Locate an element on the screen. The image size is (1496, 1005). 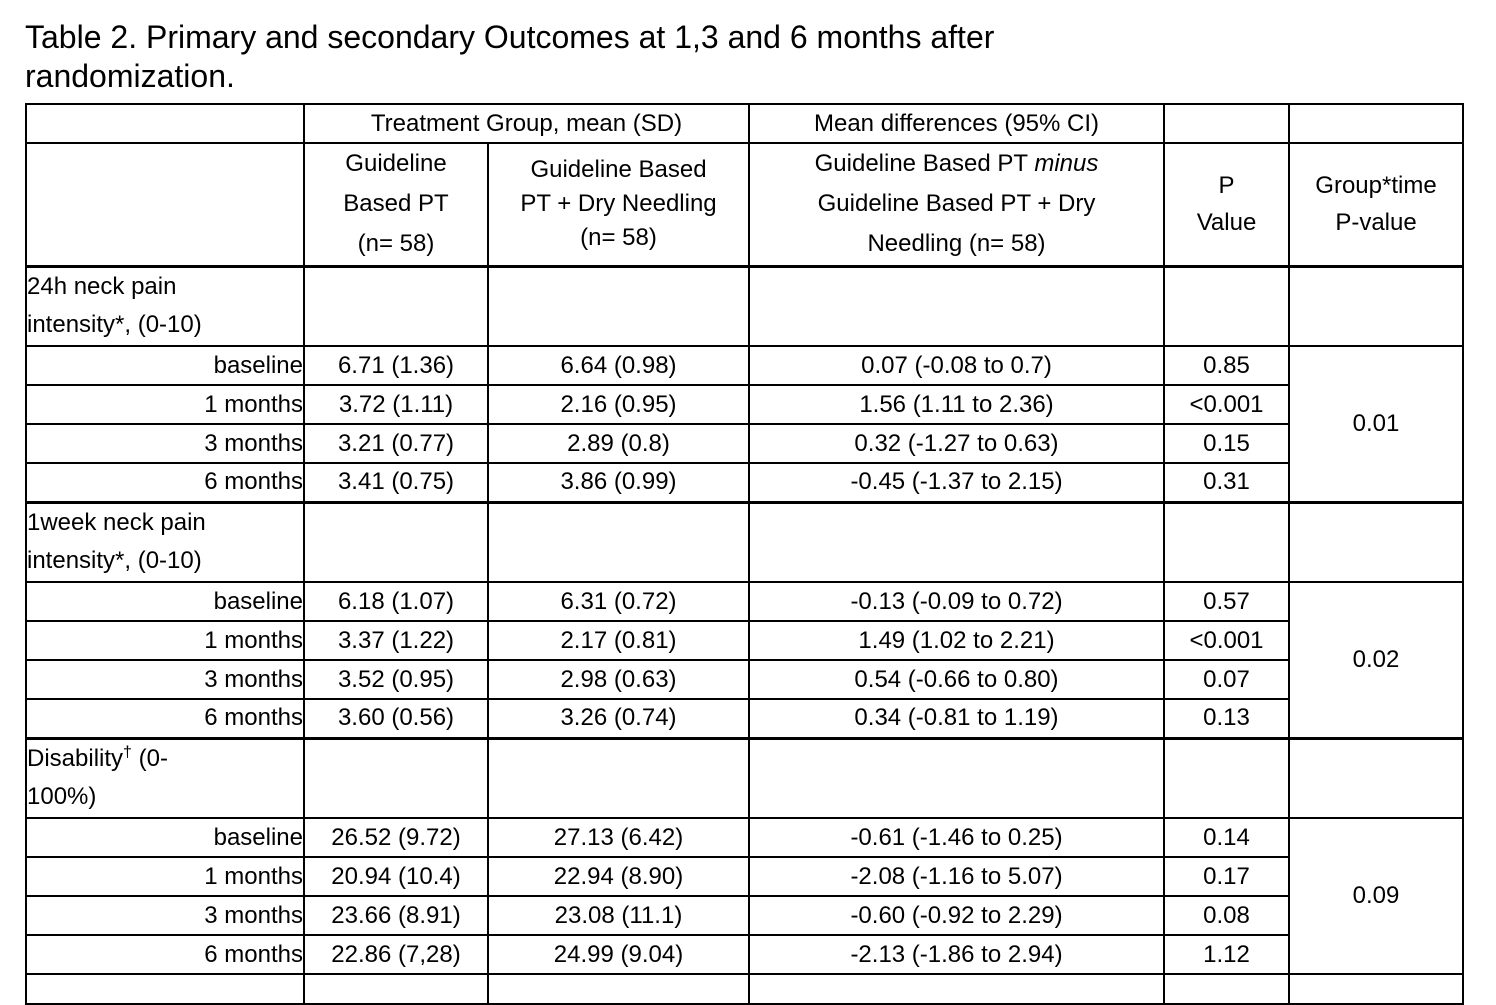
cell-mean-diff: -2.08 (-1.16 to 5.07) is located at coordinates (956, 876).